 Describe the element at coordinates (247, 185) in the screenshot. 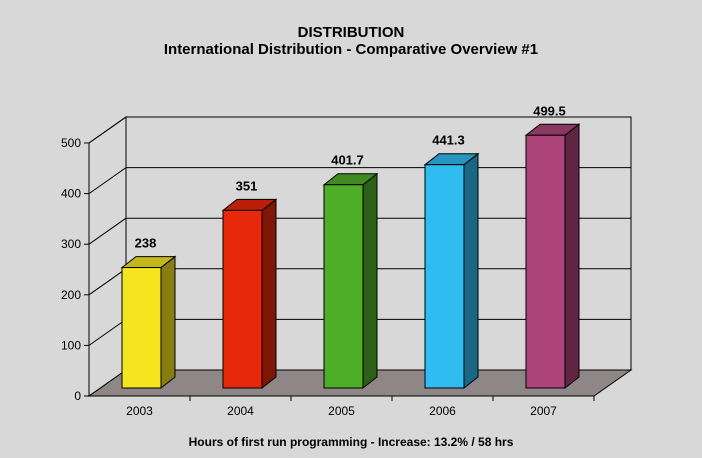

I see `bar-value-label: 351` at that location.